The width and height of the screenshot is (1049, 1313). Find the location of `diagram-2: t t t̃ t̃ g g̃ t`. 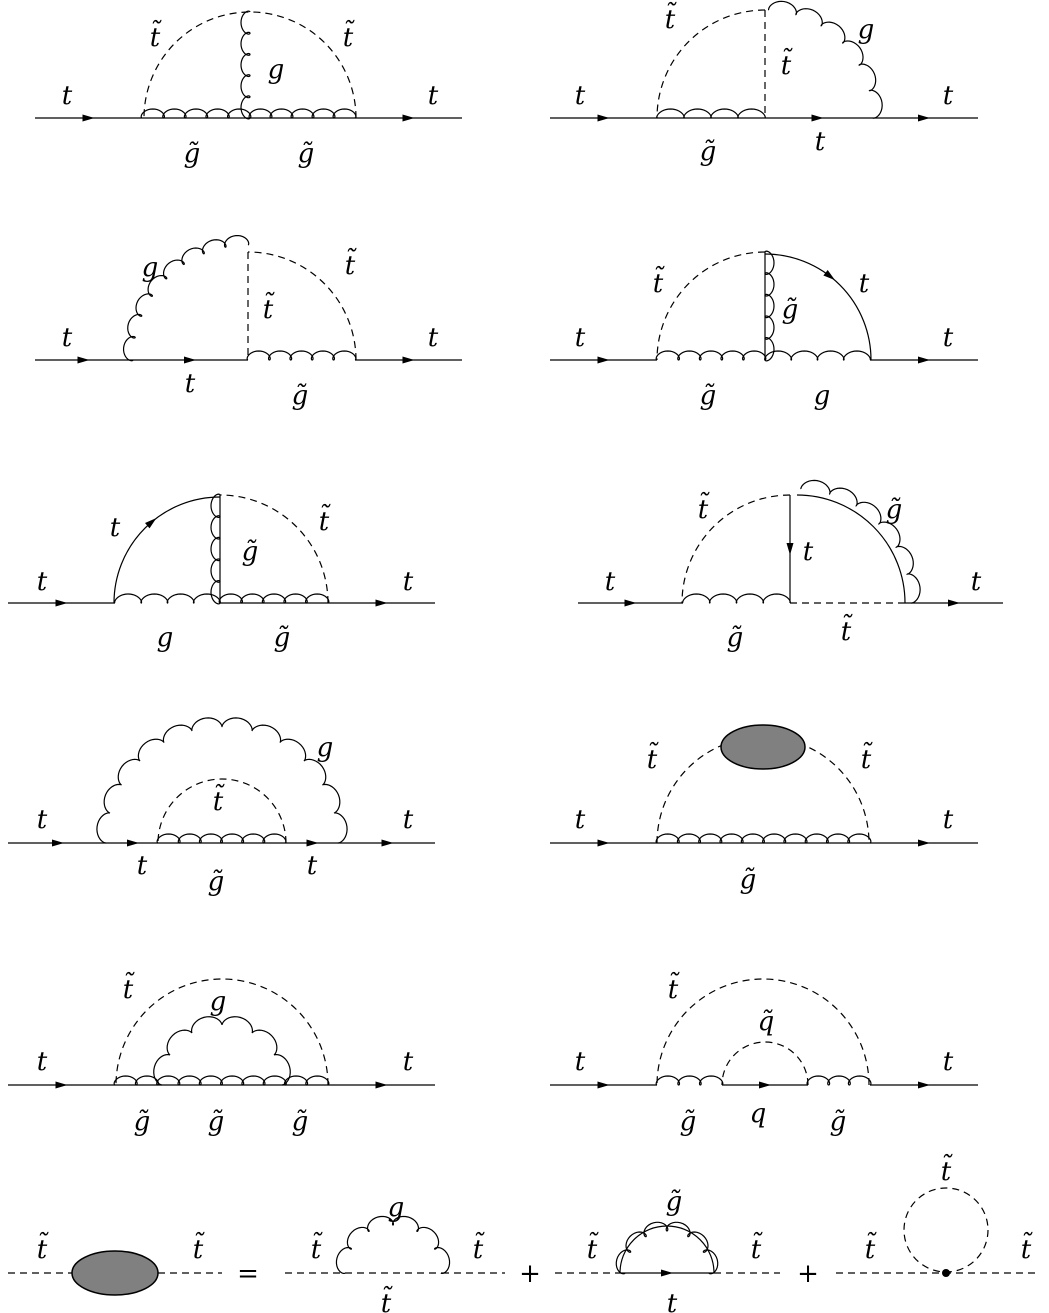

diagram-2: t t t̃ t̃ g g̃ t is located at coordinates (764, 83).